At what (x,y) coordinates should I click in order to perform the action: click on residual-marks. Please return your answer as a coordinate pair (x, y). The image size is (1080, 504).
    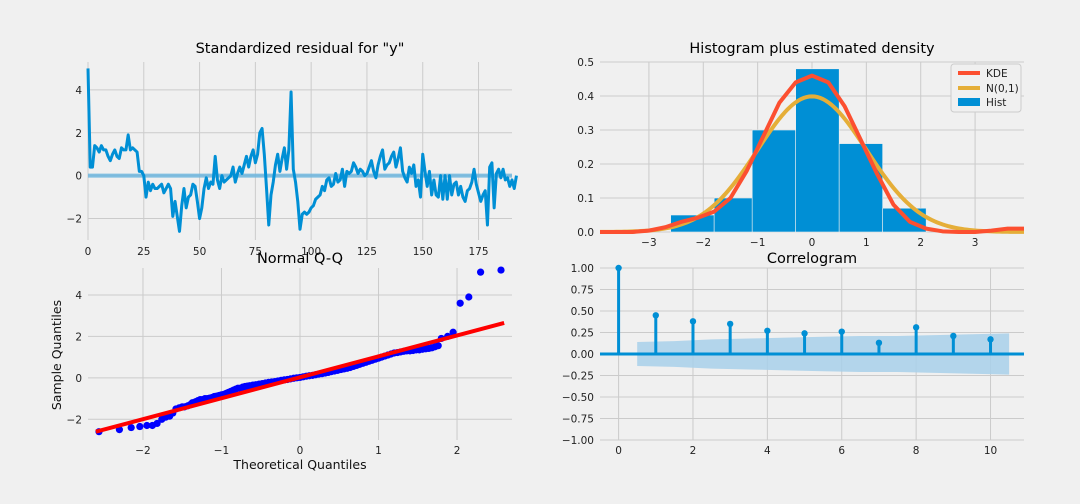
    Looking at the image, I should click on (302, 150).